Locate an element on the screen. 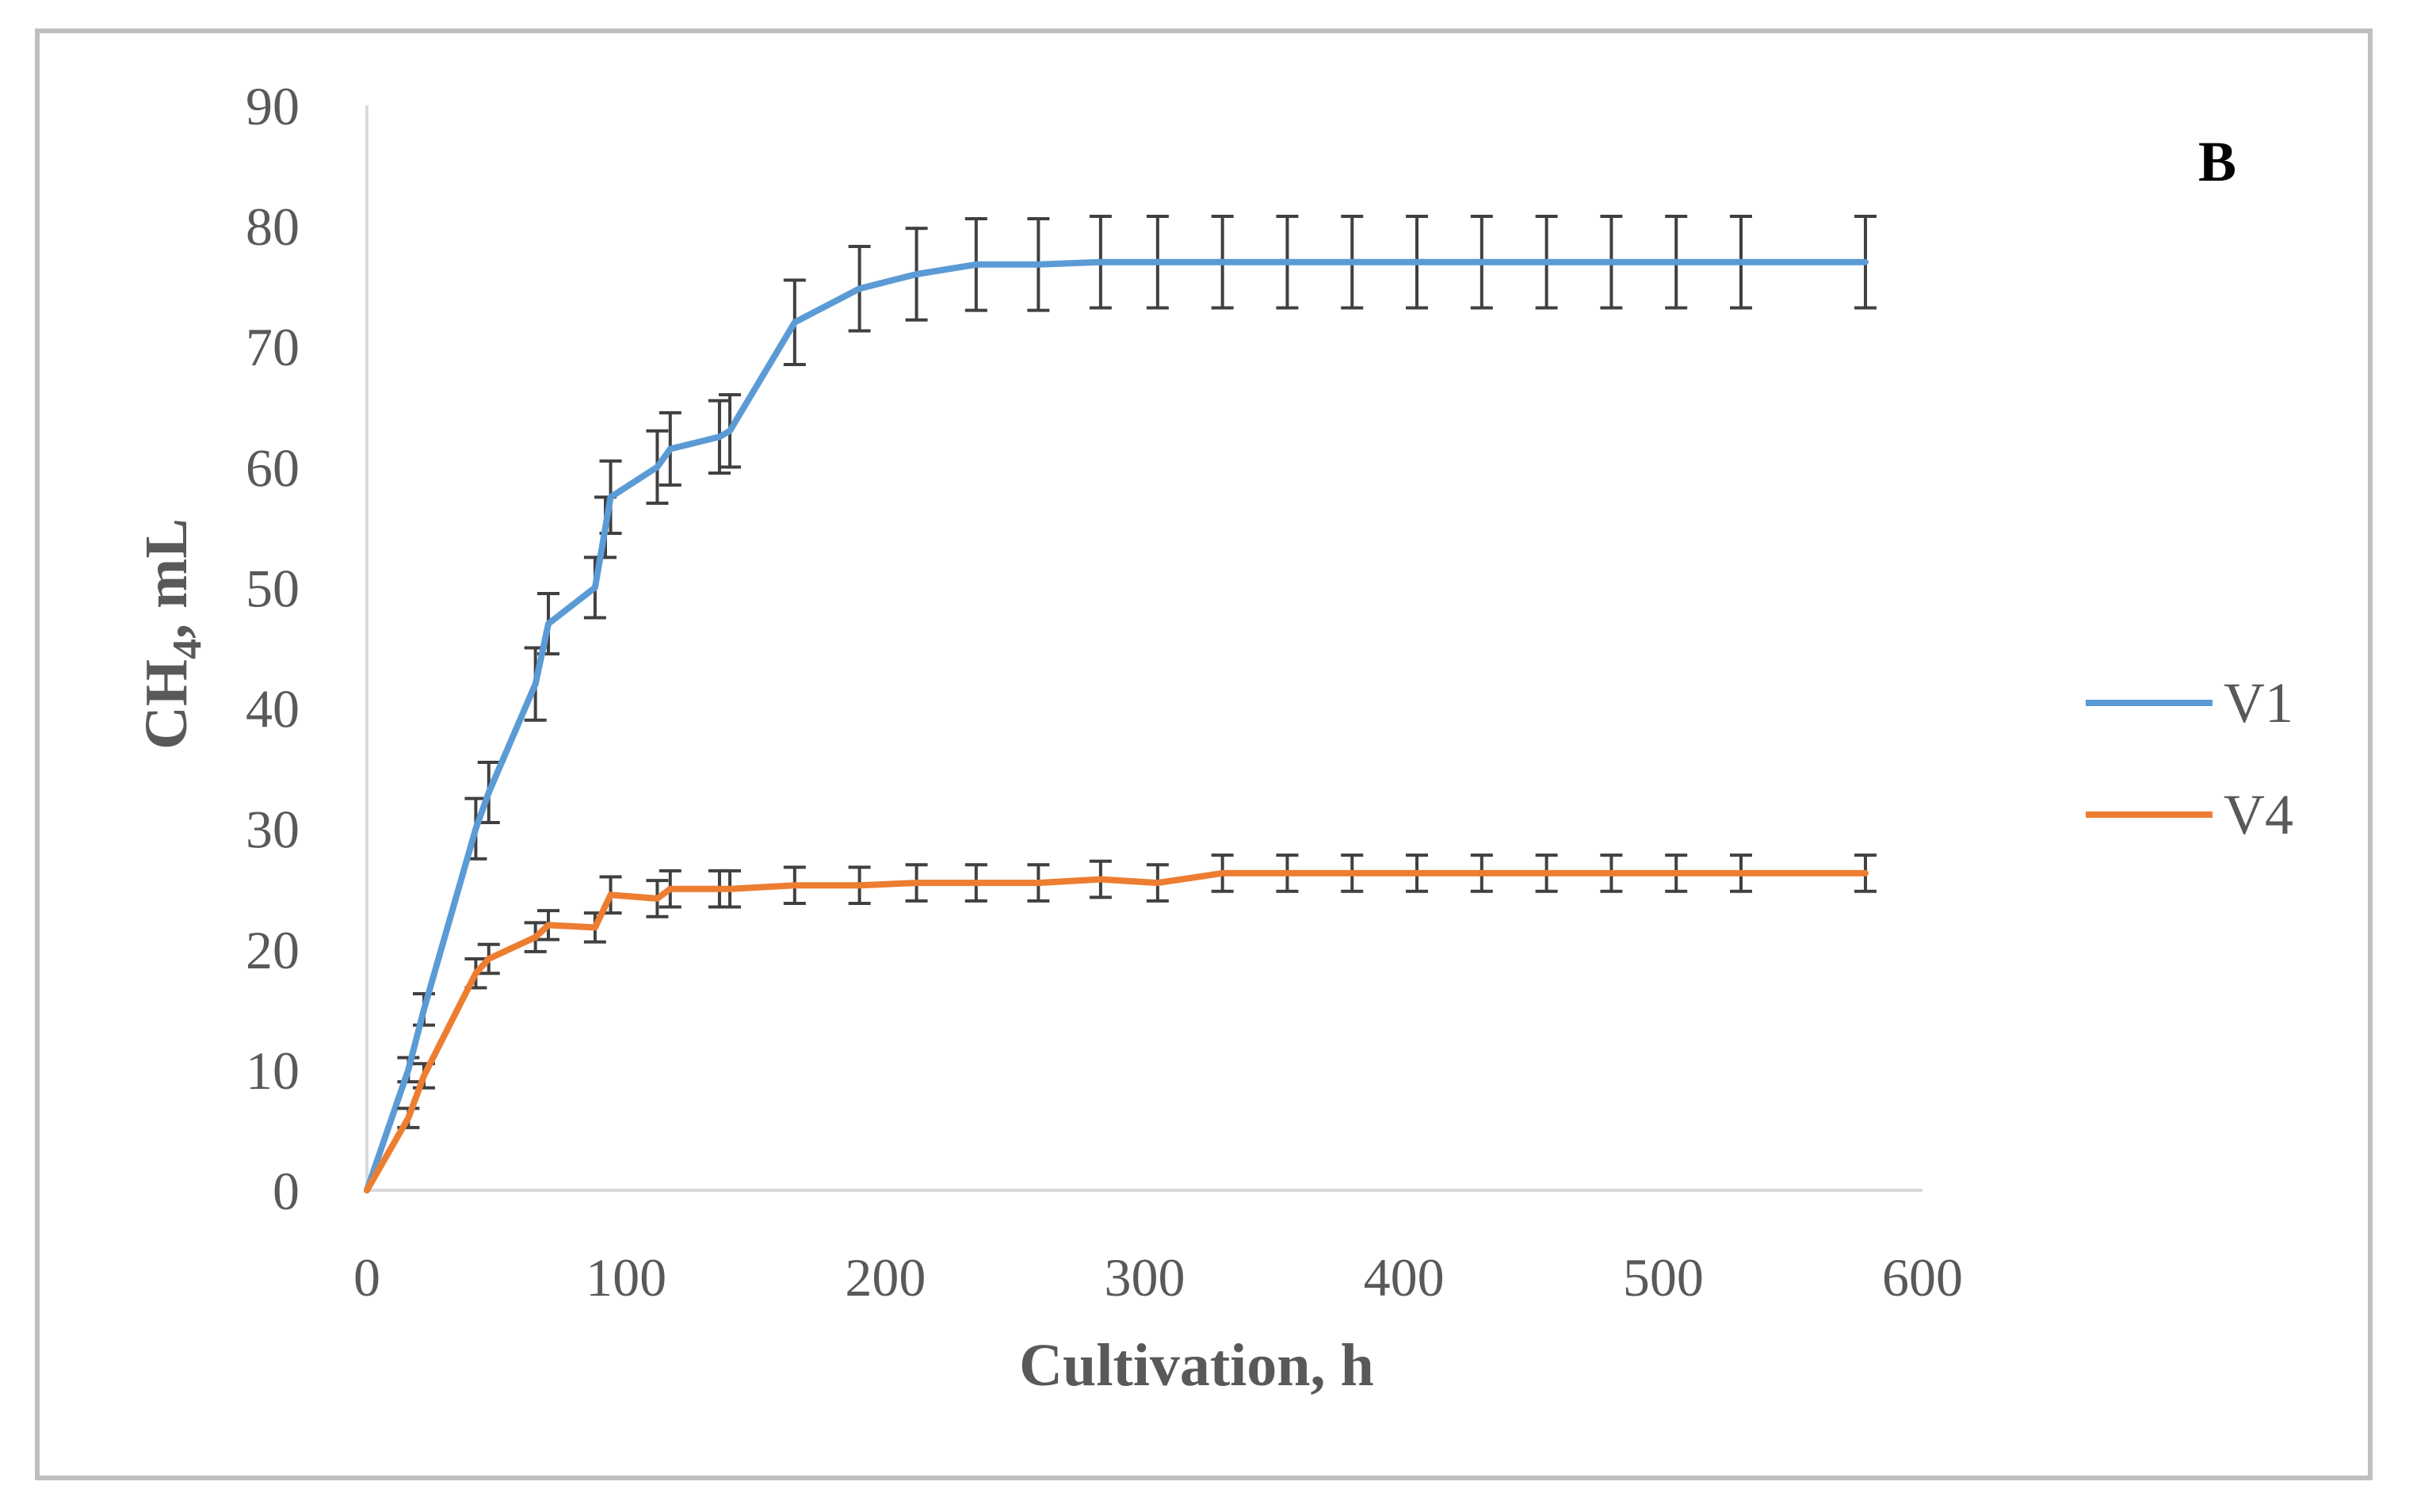 Image resolution: width=2413 pixels, height=1512 pixels. x-tick-label: 400 is located at coordinates (1404, 1277).